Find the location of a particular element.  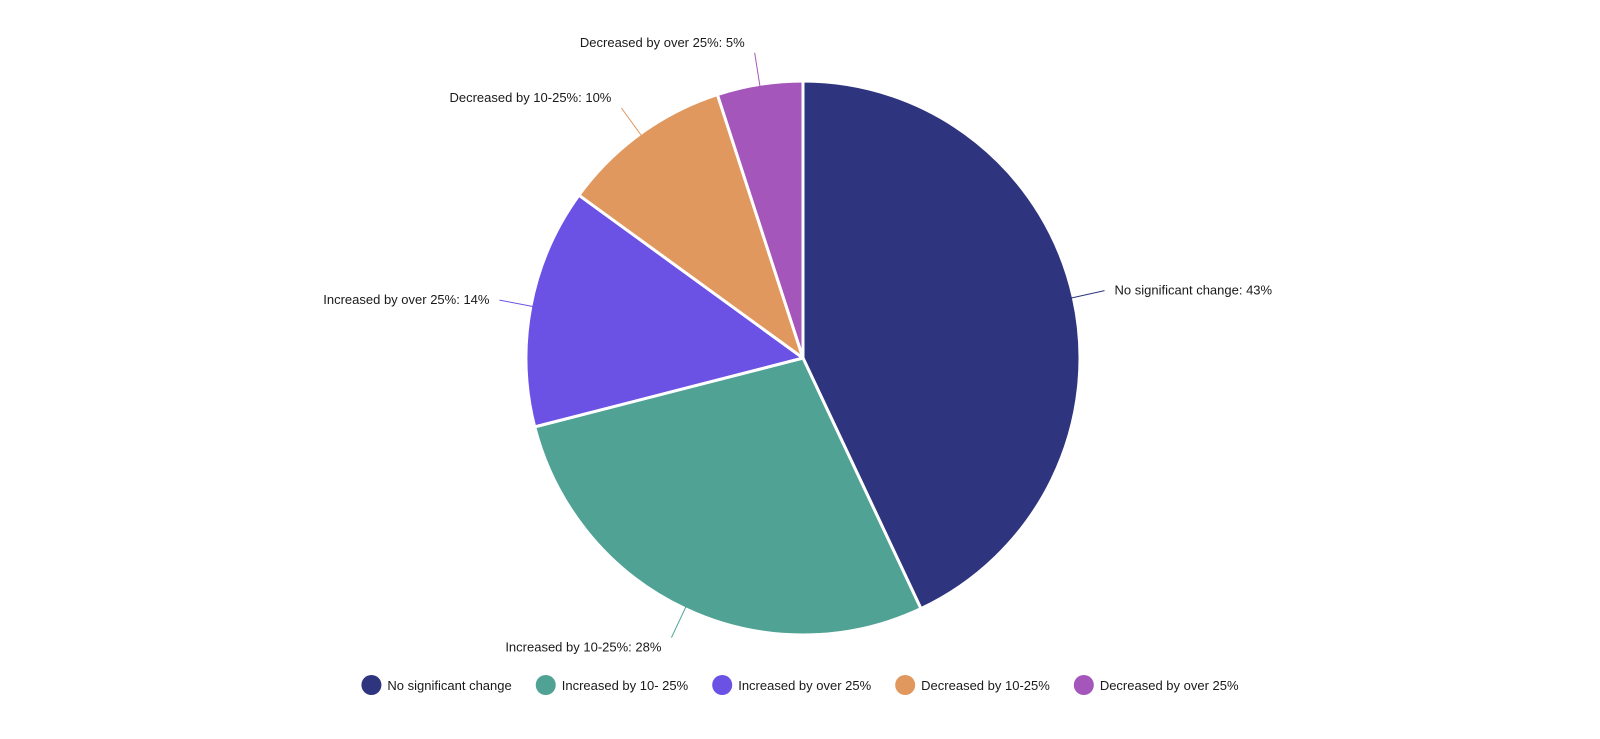

legend-label-increased-by-over-25: Increased by over 25% is located at coordinates (804, 685).